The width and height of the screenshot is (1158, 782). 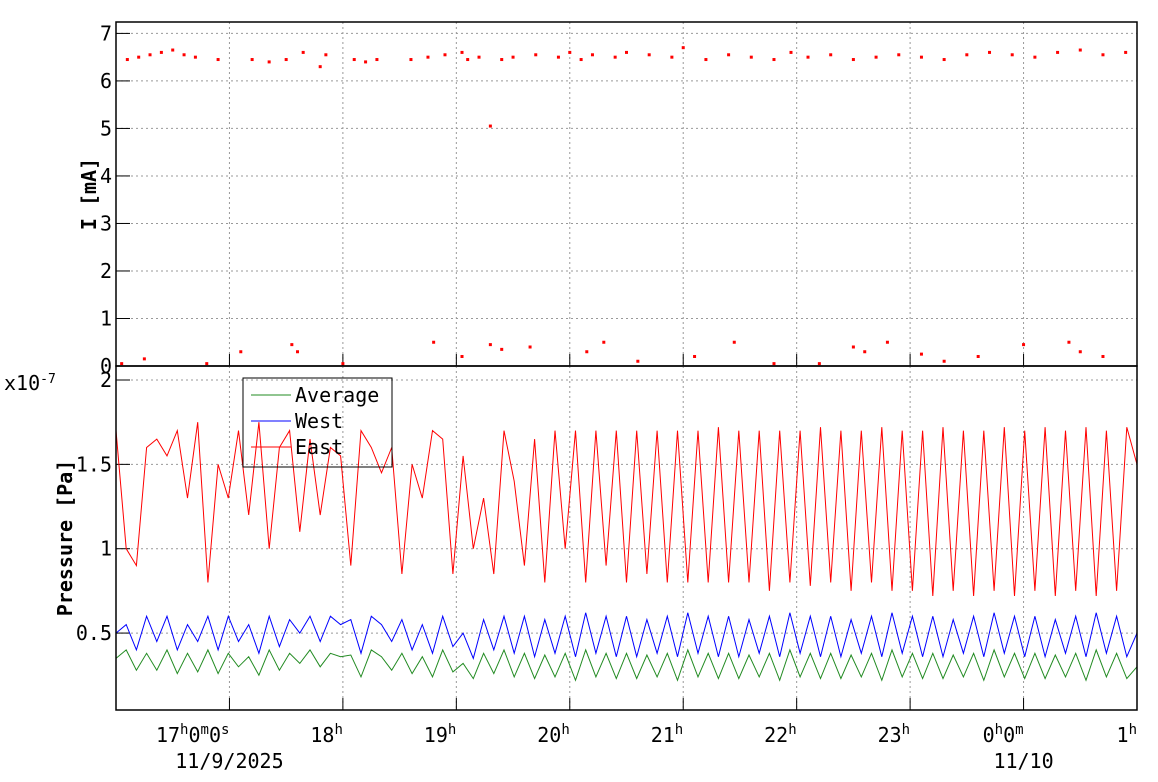 What do you see at coordinates (106, 380) in the screenshot?
I see `y-tick-label: 2` at bounding box center [106, 380].